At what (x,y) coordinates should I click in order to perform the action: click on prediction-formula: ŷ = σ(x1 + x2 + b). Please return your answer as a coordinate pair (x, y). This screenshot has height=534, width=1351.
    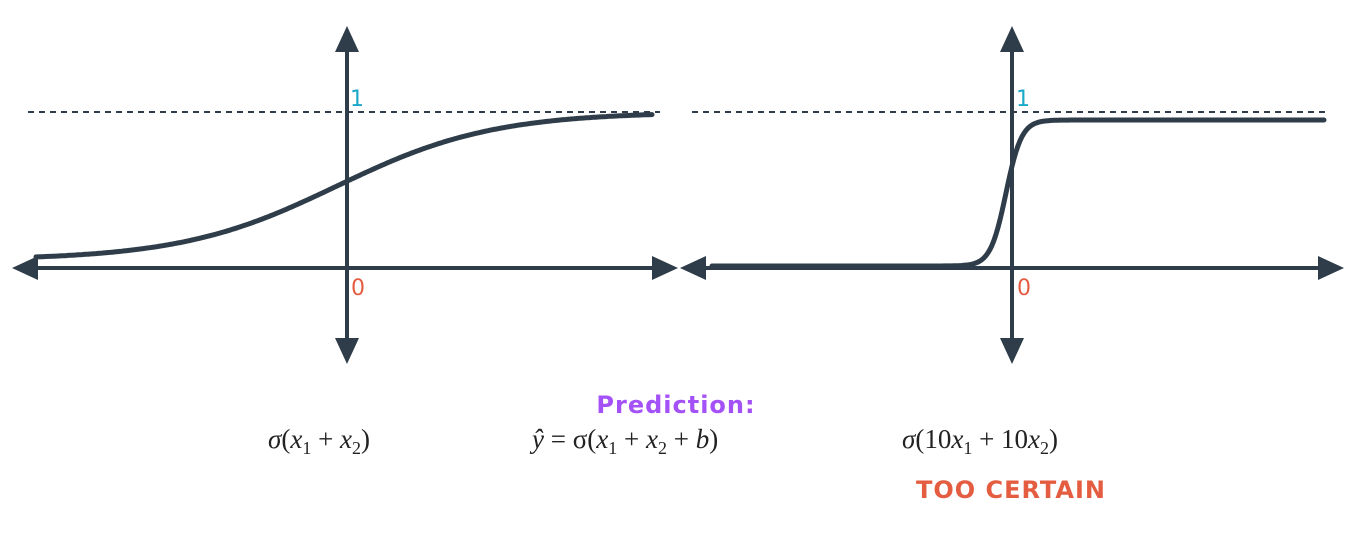
    Looking at the image, I should click on (623, 441).